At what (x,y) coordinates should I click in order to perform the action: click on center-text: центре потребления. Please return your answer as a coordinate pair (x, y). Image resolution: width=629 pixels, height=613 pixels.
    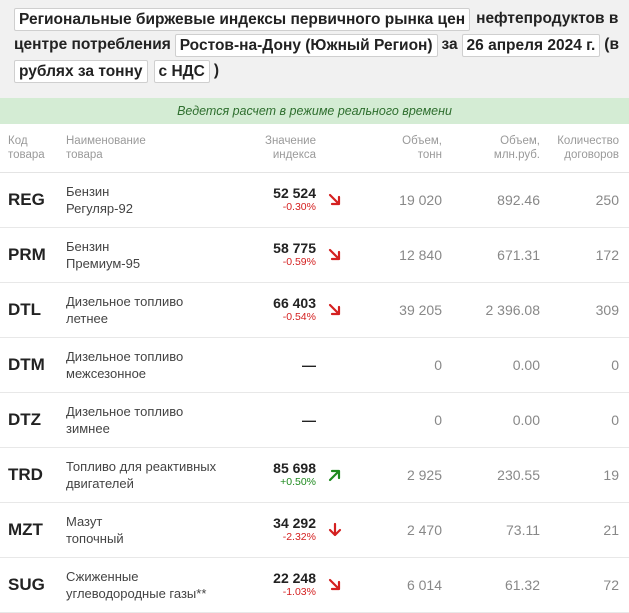
    Looking at the image, I should click on (92, 44).